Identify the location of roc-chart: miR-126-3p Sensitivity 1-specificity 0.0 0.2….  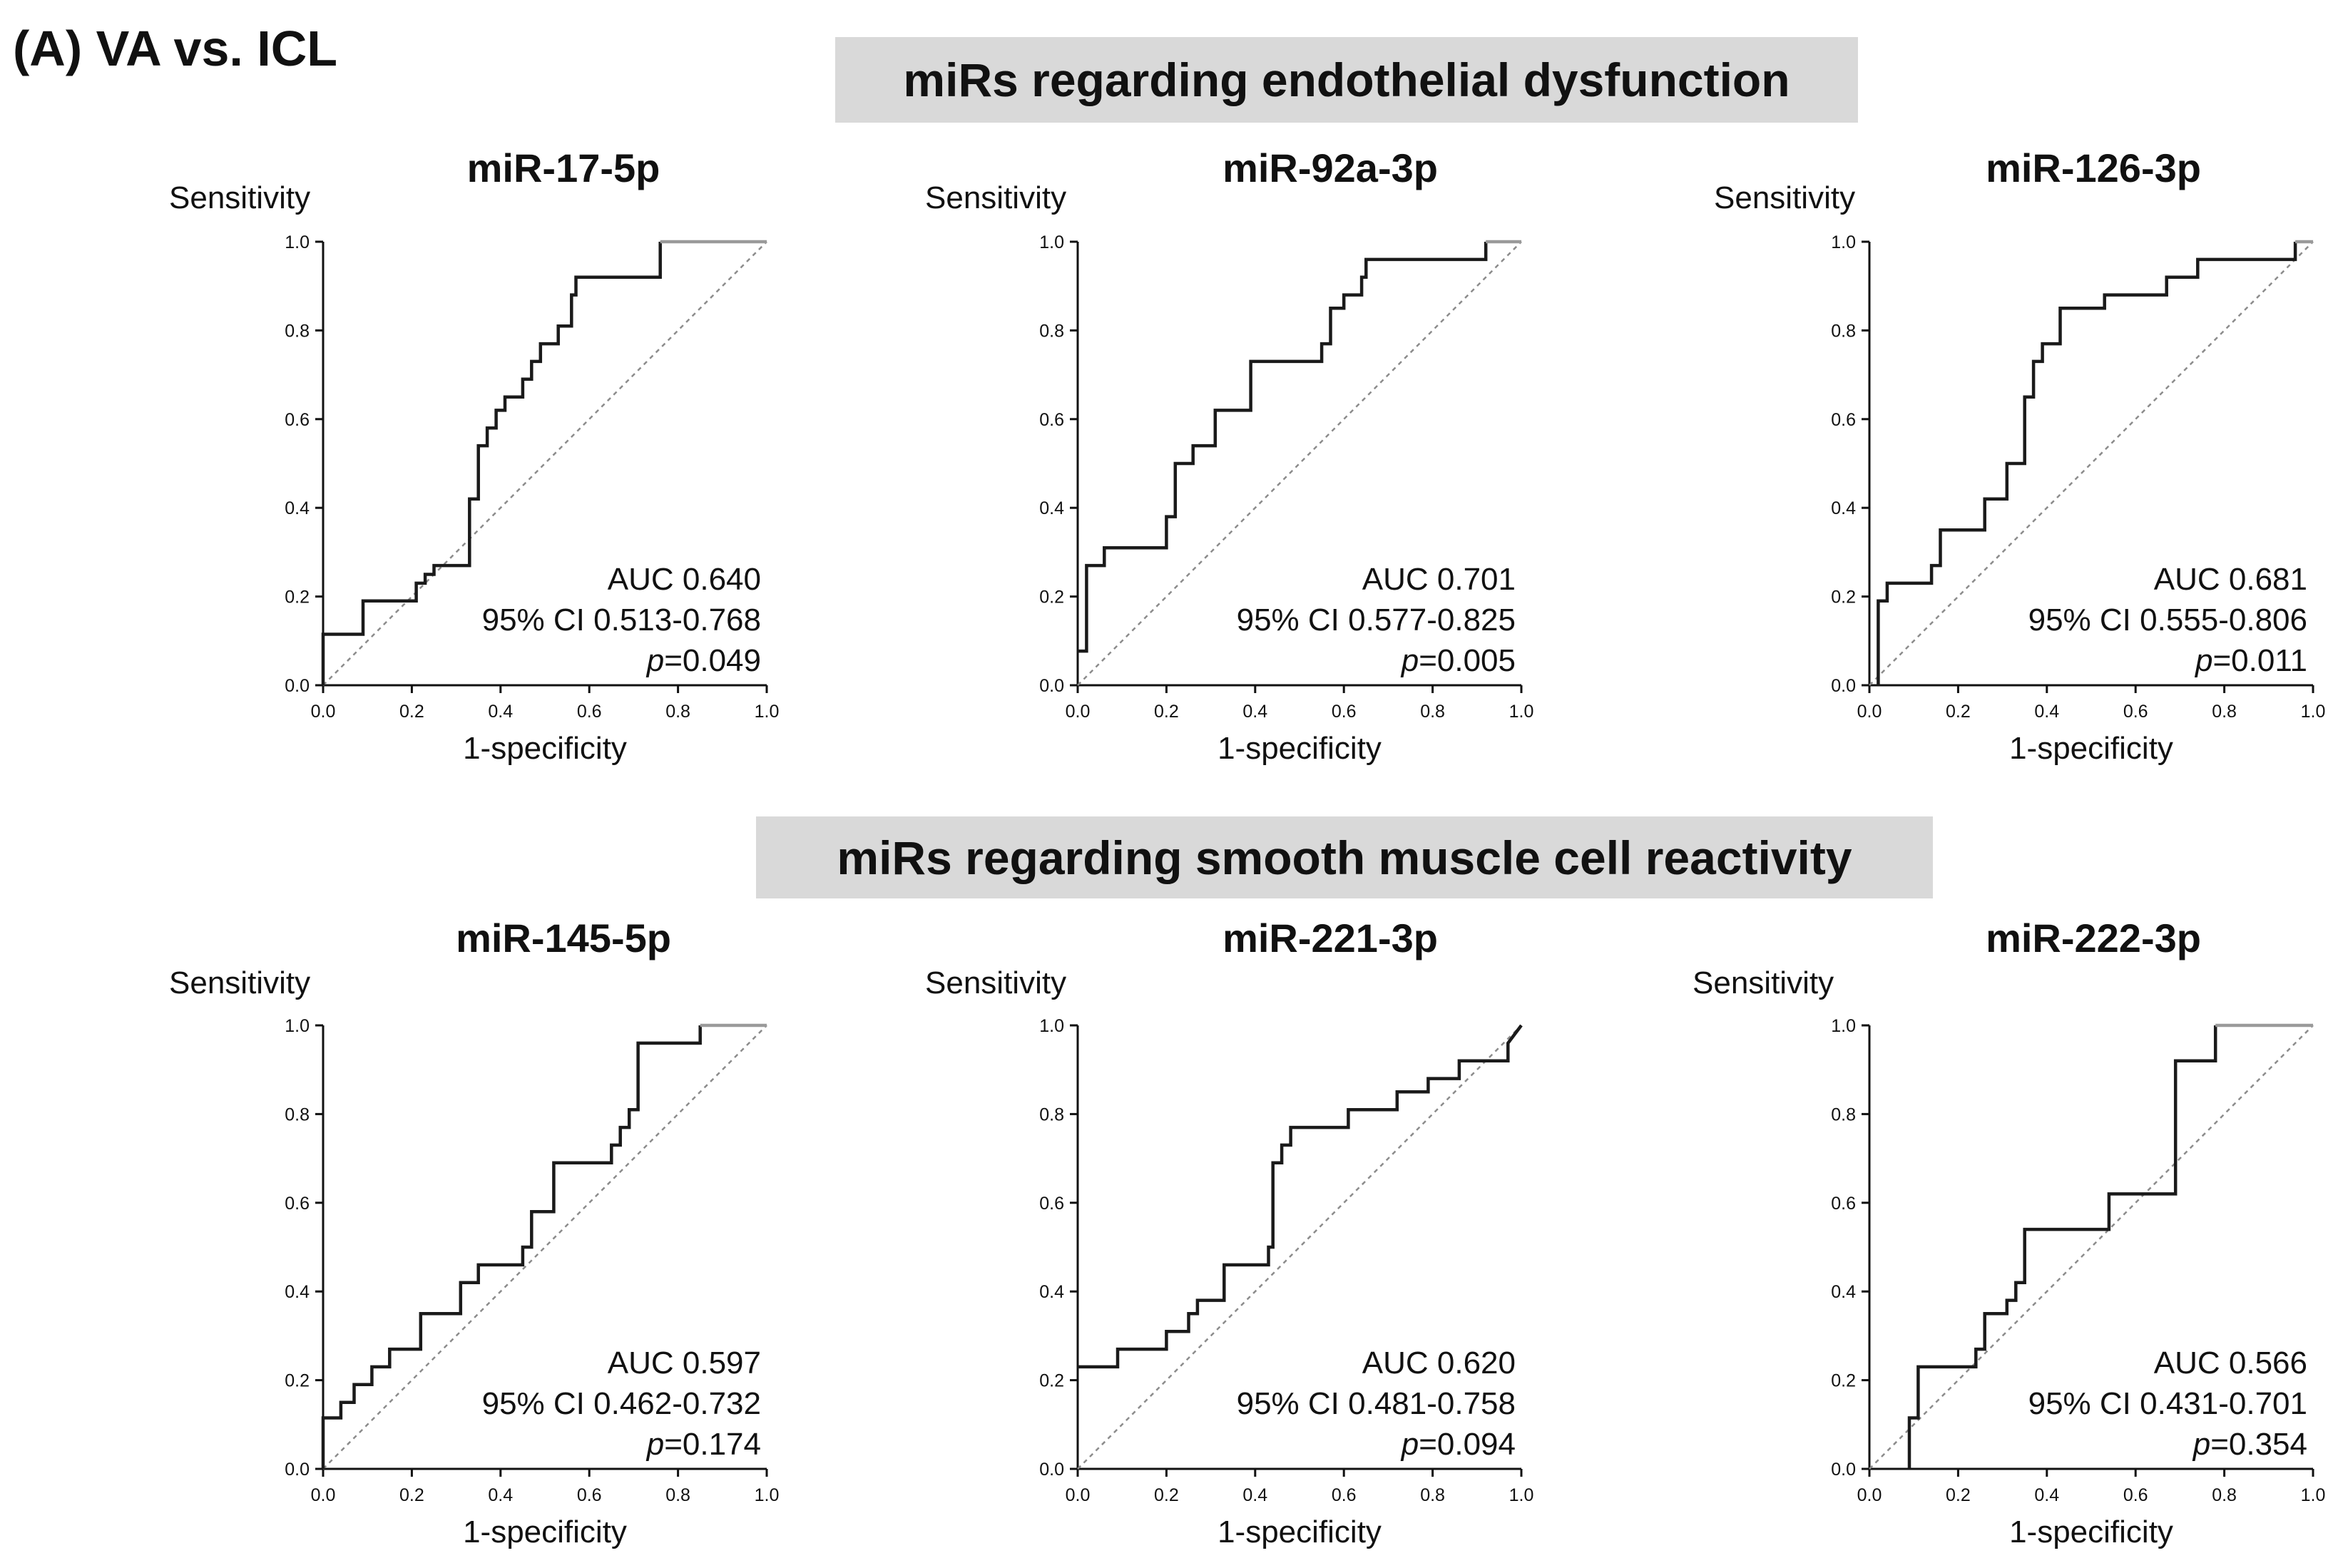
(2020, 455).